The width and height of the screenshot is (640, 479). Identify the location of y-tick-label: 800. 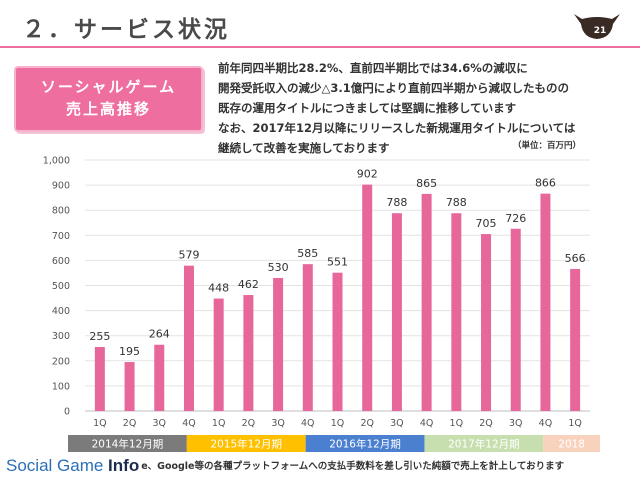
(61, 211).